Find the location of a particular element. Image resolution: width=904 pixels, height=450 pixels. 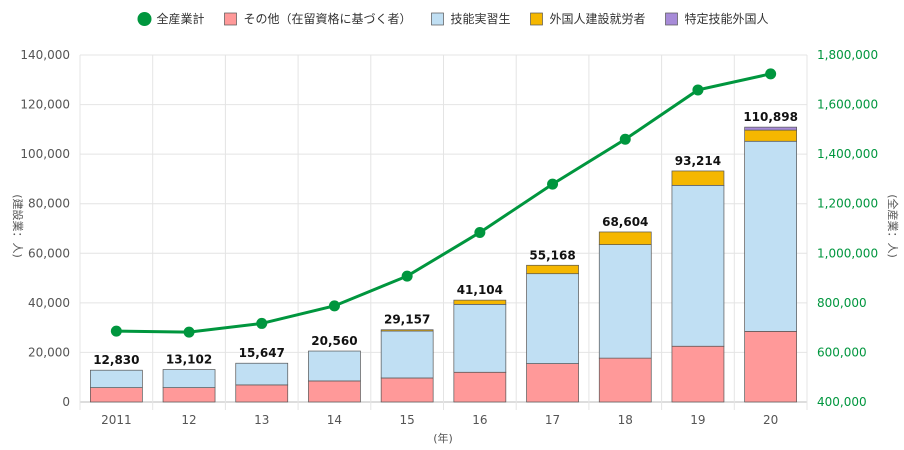

x-tick-label: 17 is located at coordinates (552, 420).